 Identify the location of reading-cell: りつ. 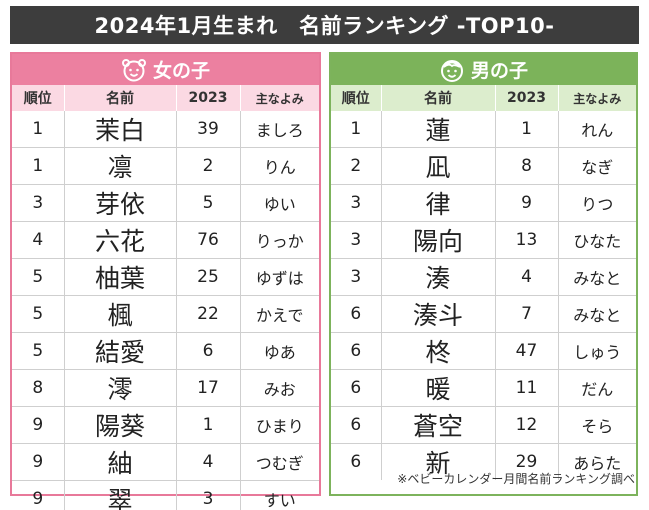
(597, 203).